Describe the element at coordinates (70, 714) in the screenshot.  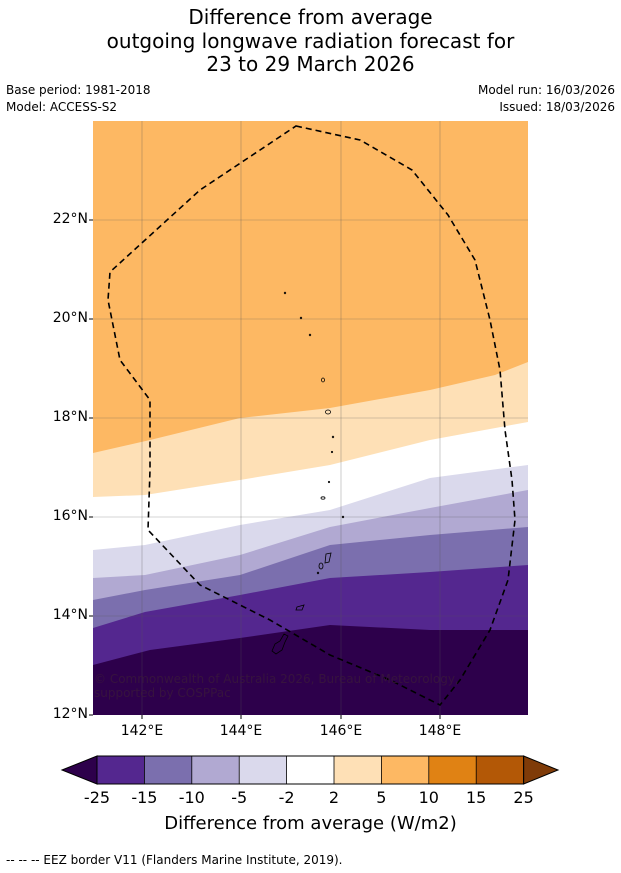
I see `lat-label-12n: 12°N` at that location.